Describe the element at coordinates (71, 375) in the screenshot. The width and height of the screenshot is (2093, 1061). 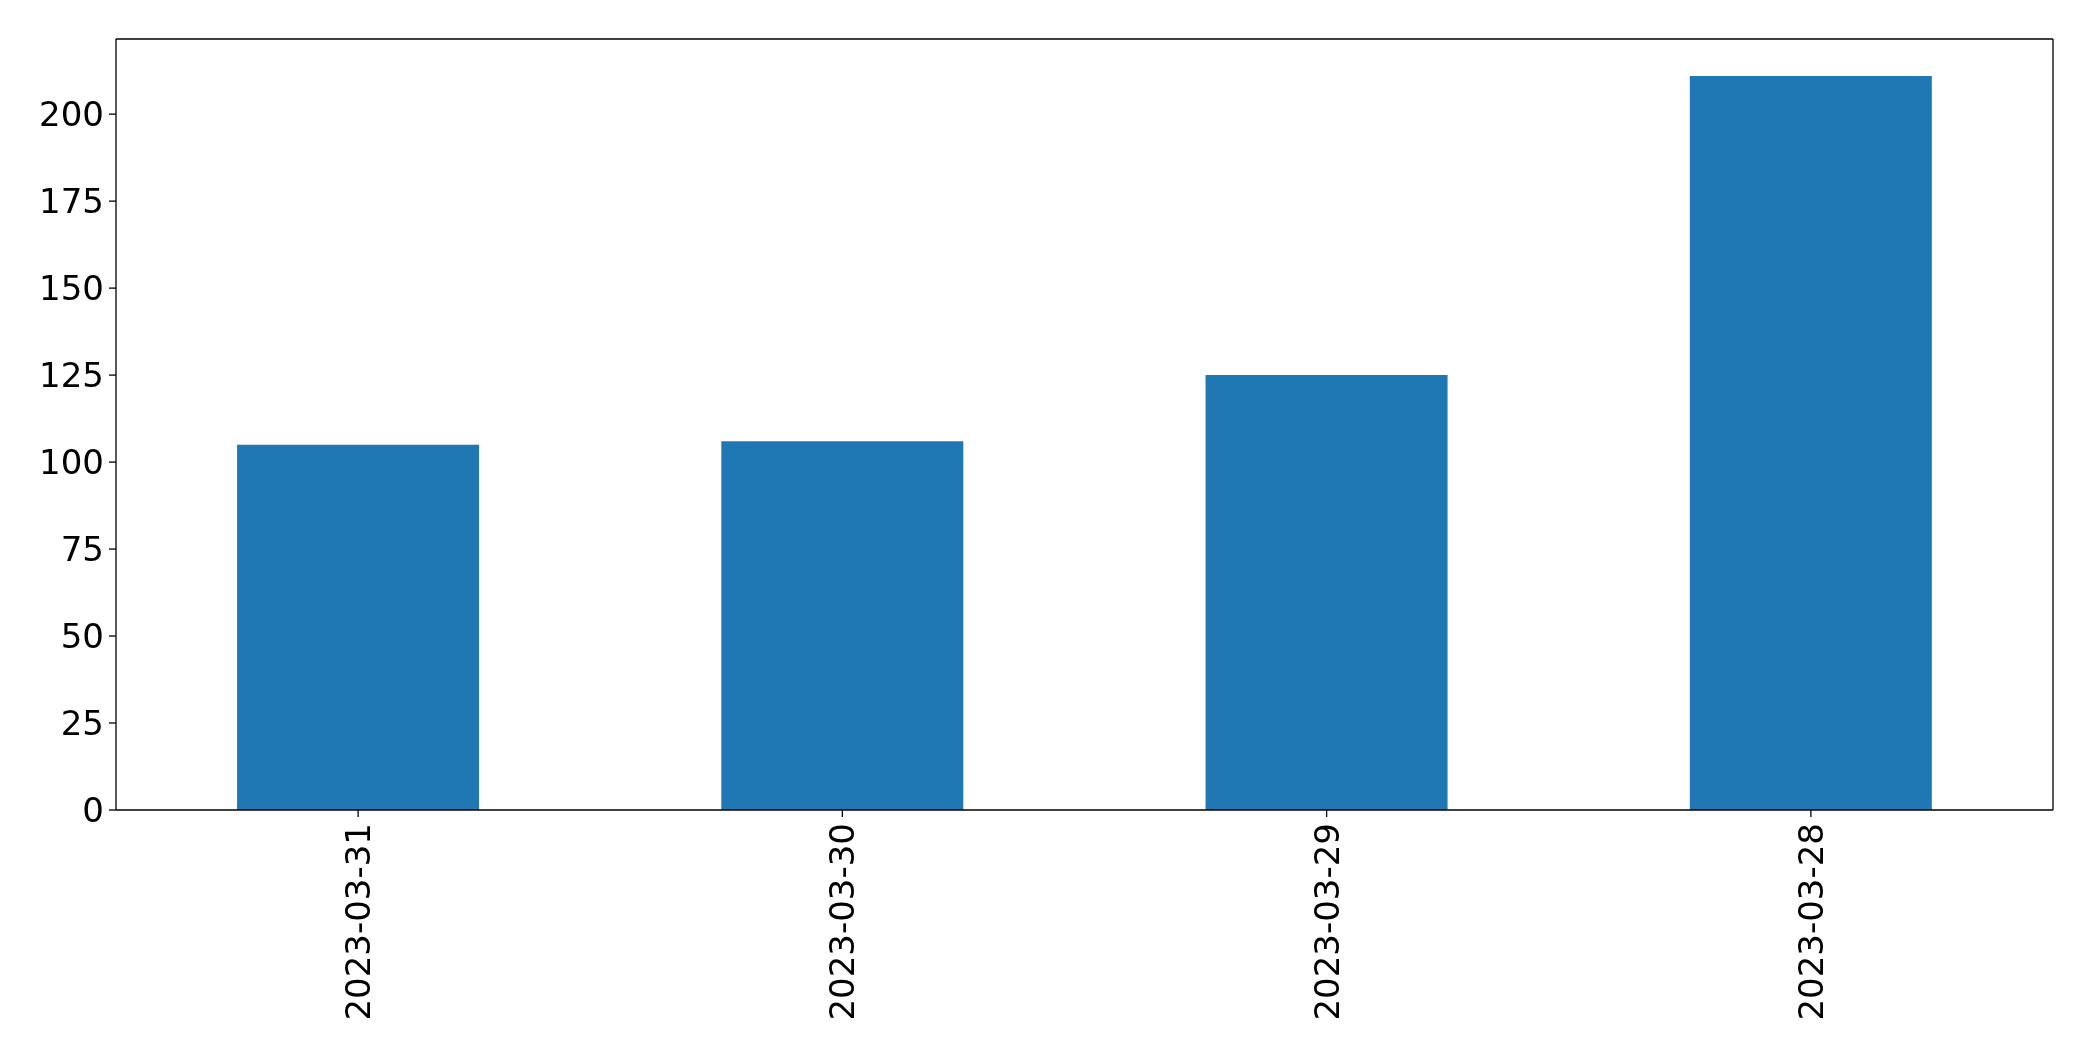
I see `y-tick-label: 125` at that location.